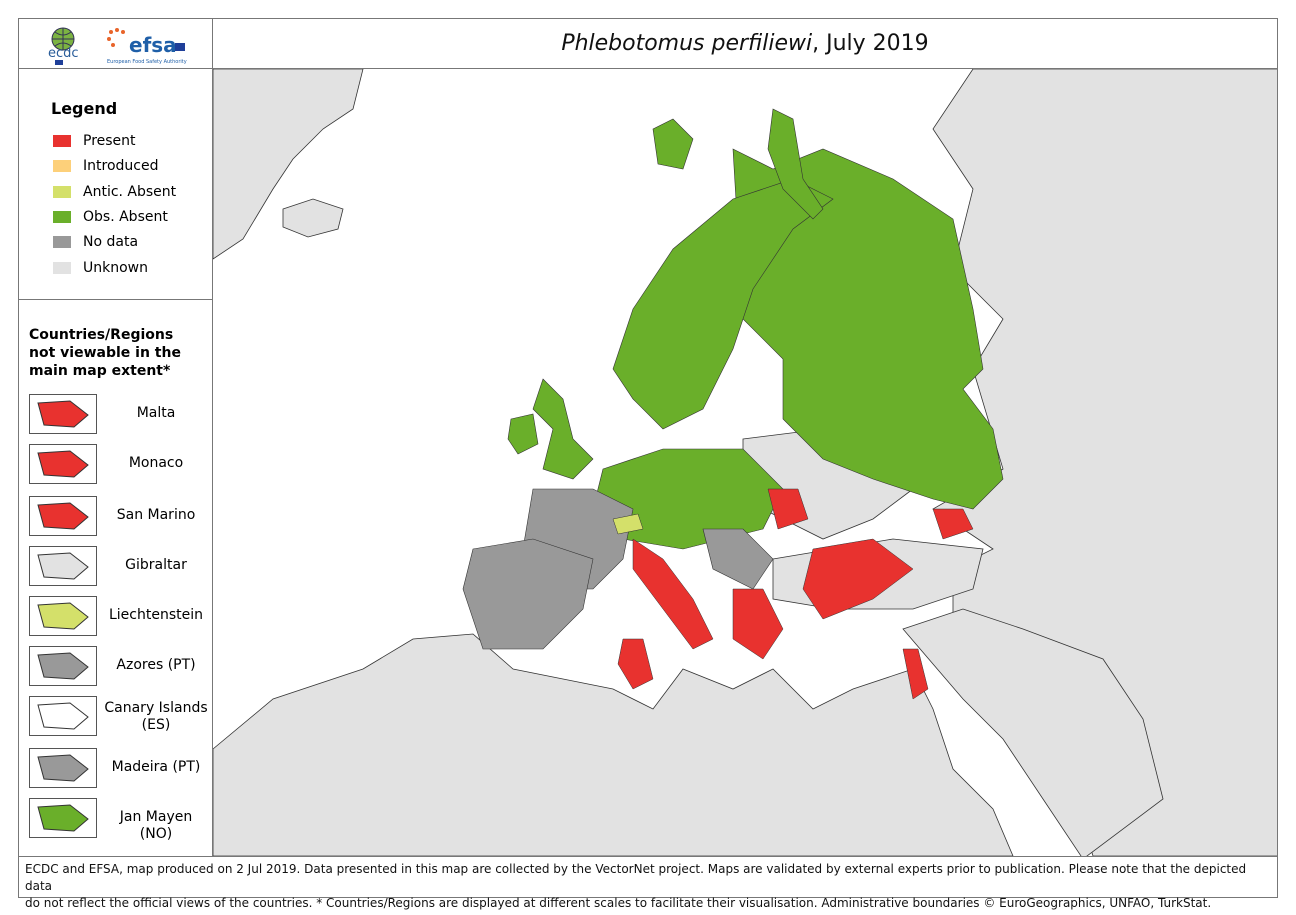  I want to click on legend-title: Legend, so click(84, 108).